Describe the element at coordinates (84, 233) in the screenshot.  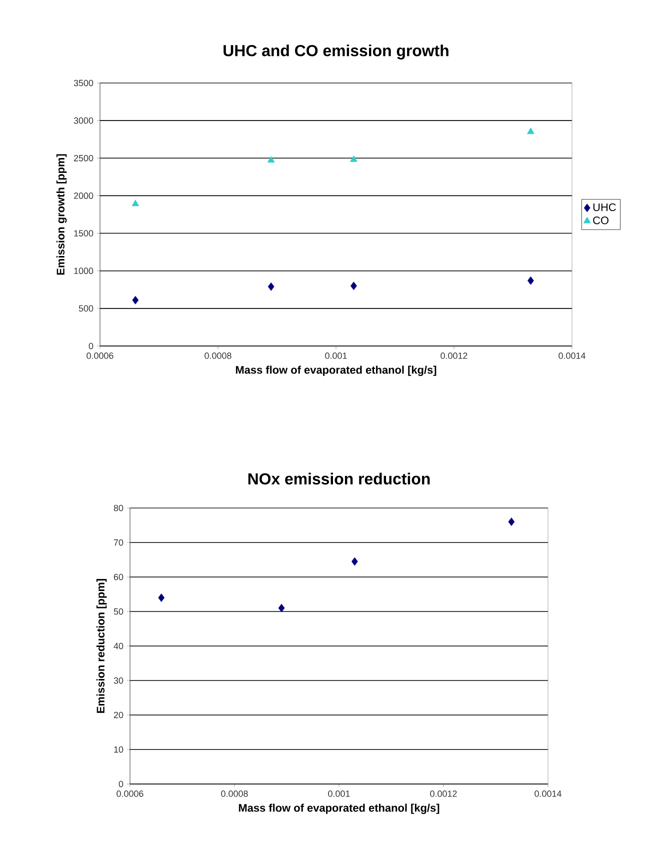
I see `y-tick-label: 1500` at that location.